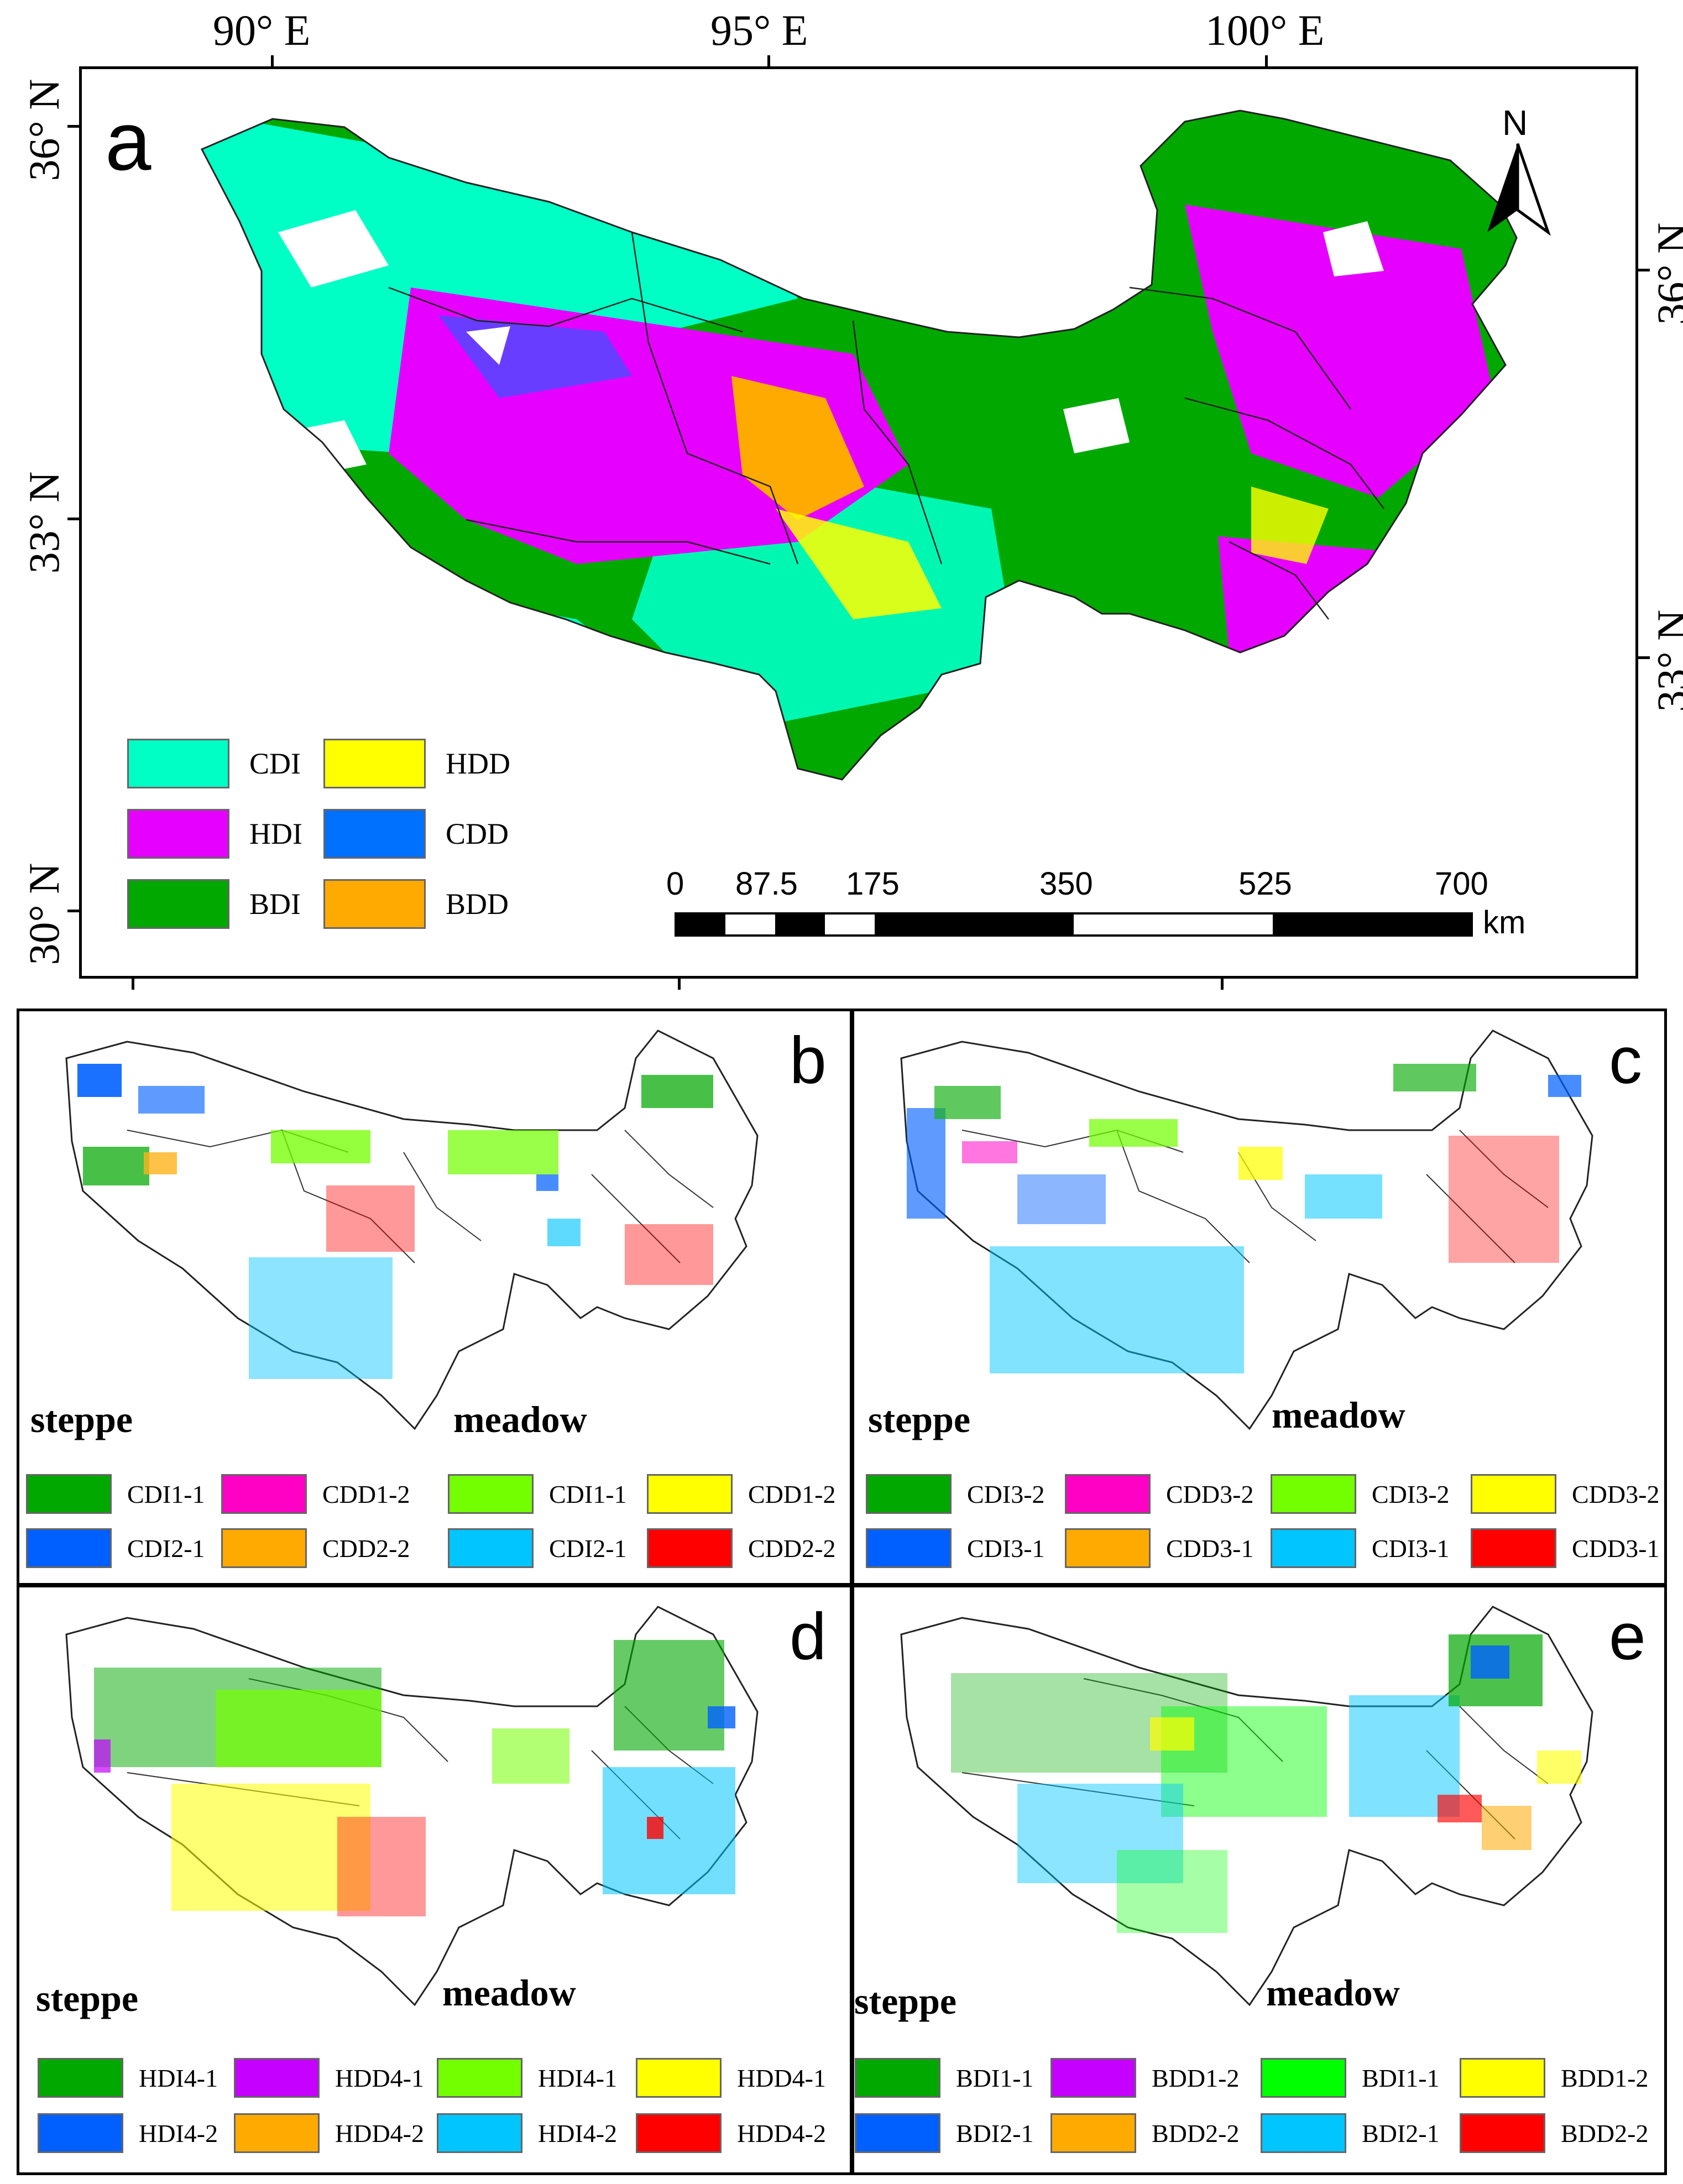 The width and height of the screenshot is (1683, 2184). I want to click on legend-d-hdi4-1-meadow-swatch, so click(480, 2078).